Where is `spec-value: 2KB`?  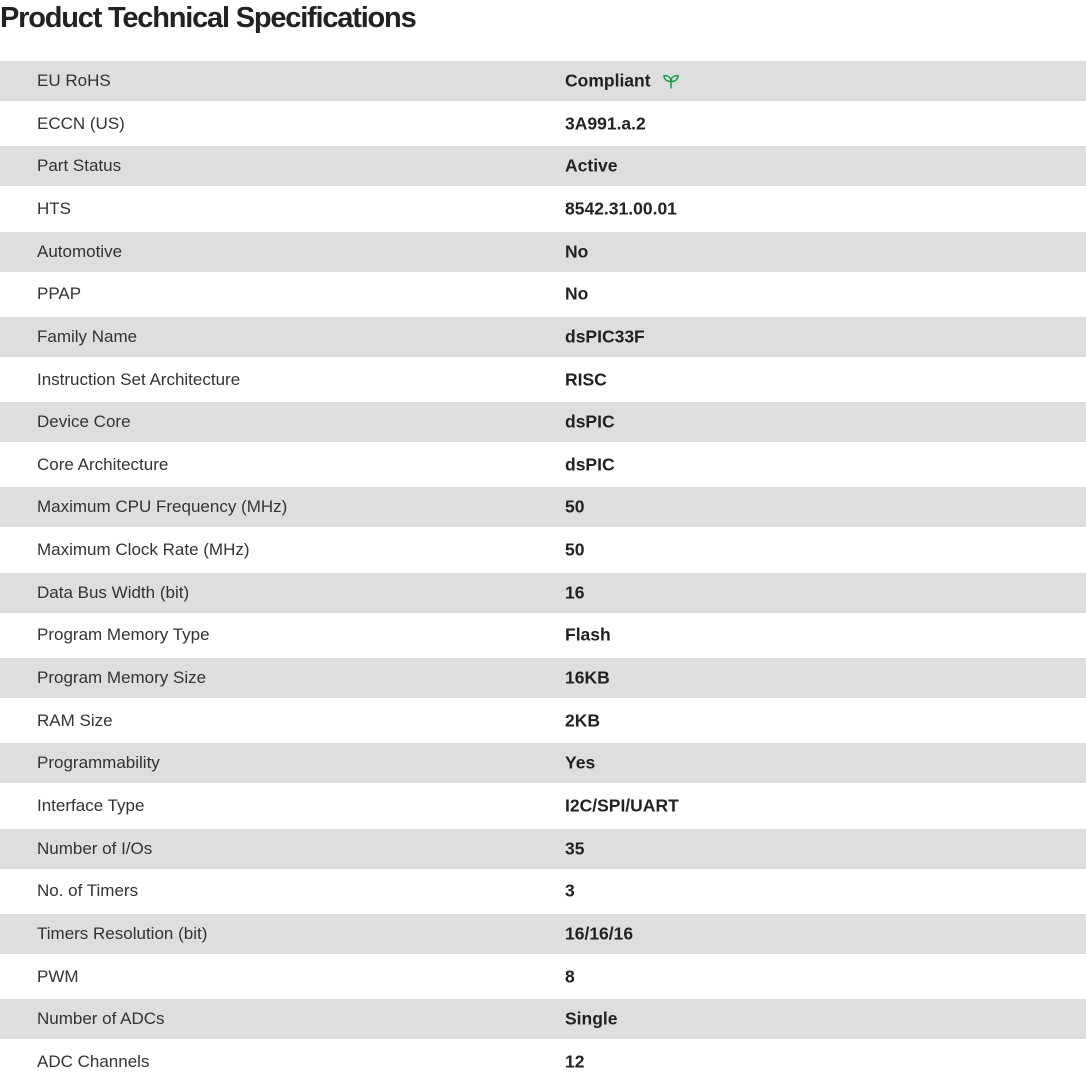
spec-value: 2KB is located at coordinates (582, 720).